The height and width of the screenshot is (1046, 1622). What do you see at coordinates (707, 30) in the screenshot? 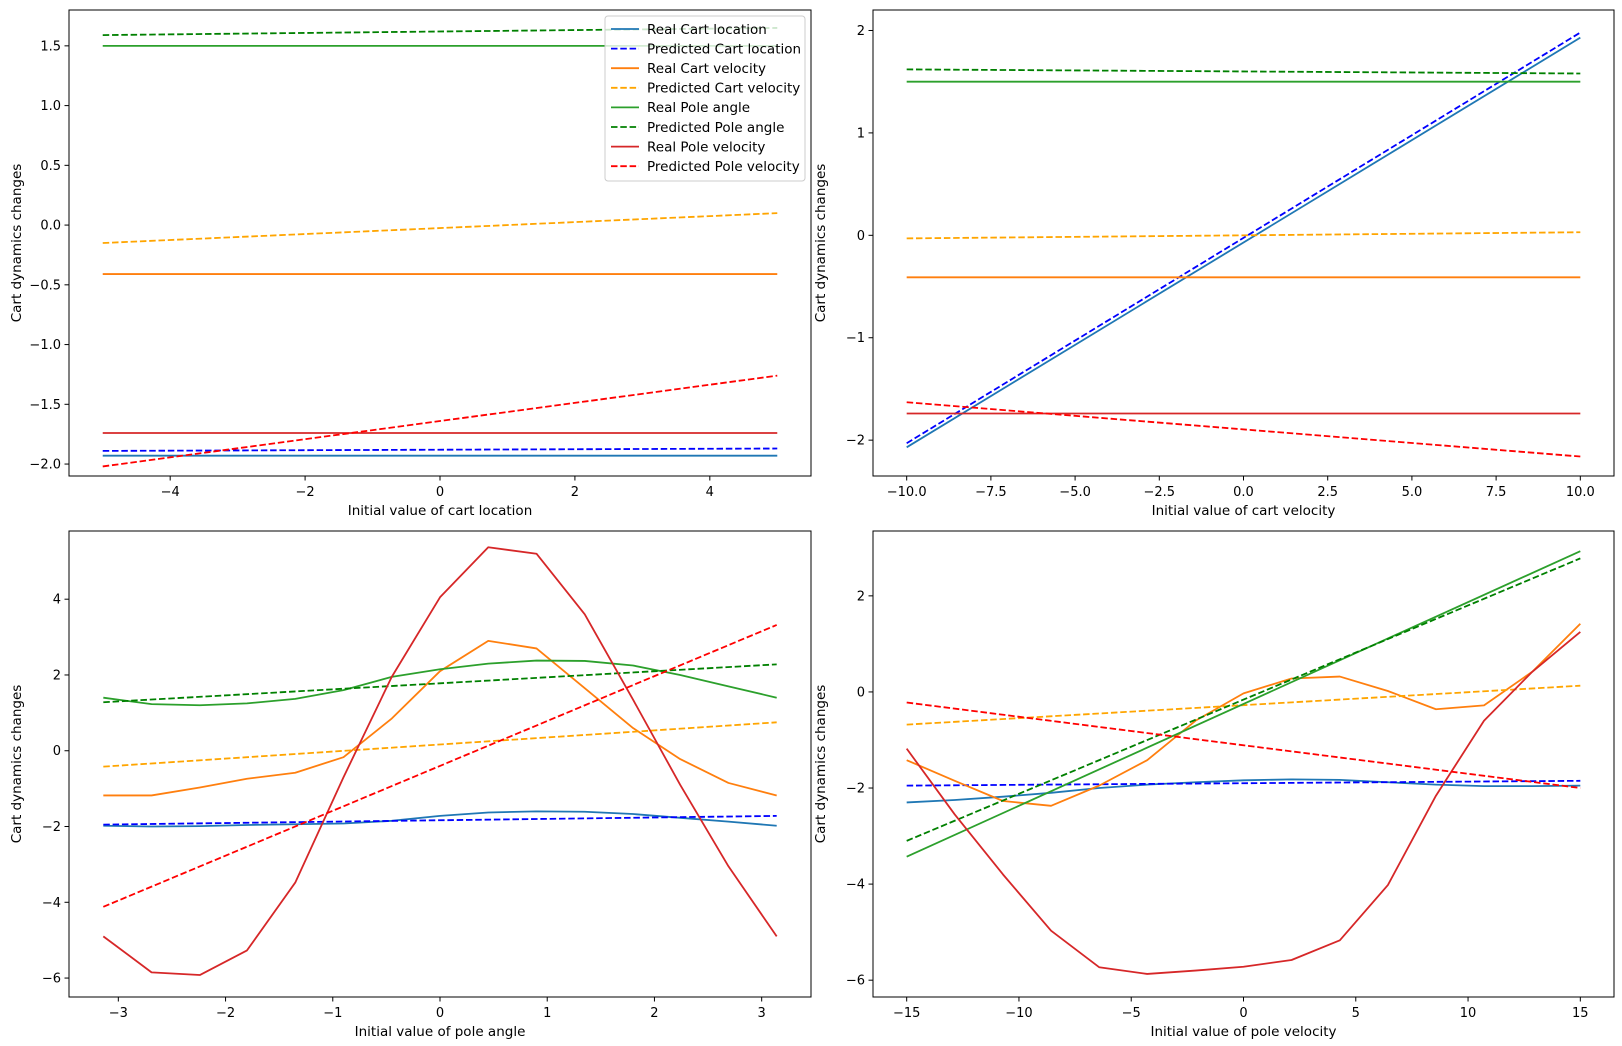
I see `legend-label: Real Cart location` at bounding box center [707, 30].